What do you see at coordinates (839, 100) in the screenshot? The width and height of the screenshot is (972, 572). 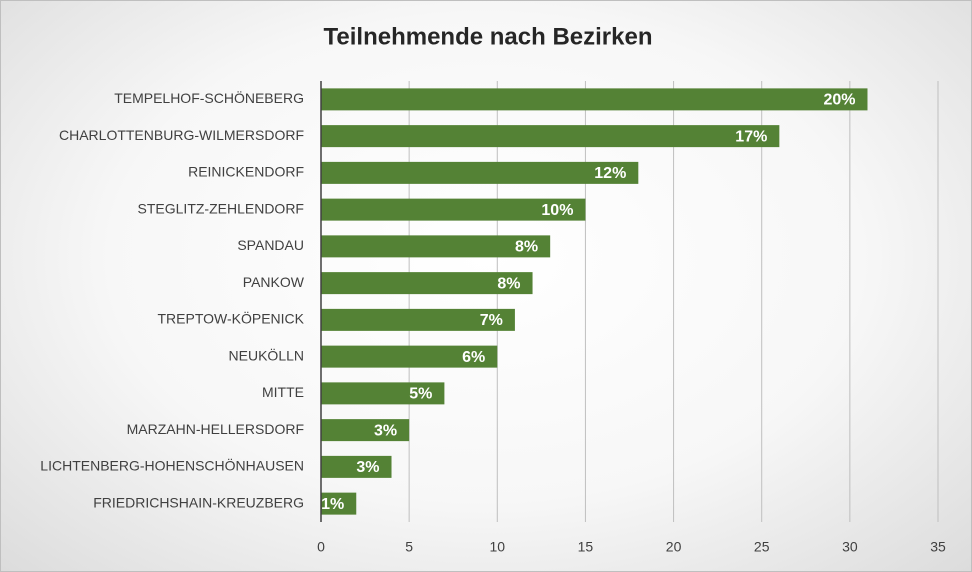 I see `value-label: 20%` at bounding box center [839, 100].